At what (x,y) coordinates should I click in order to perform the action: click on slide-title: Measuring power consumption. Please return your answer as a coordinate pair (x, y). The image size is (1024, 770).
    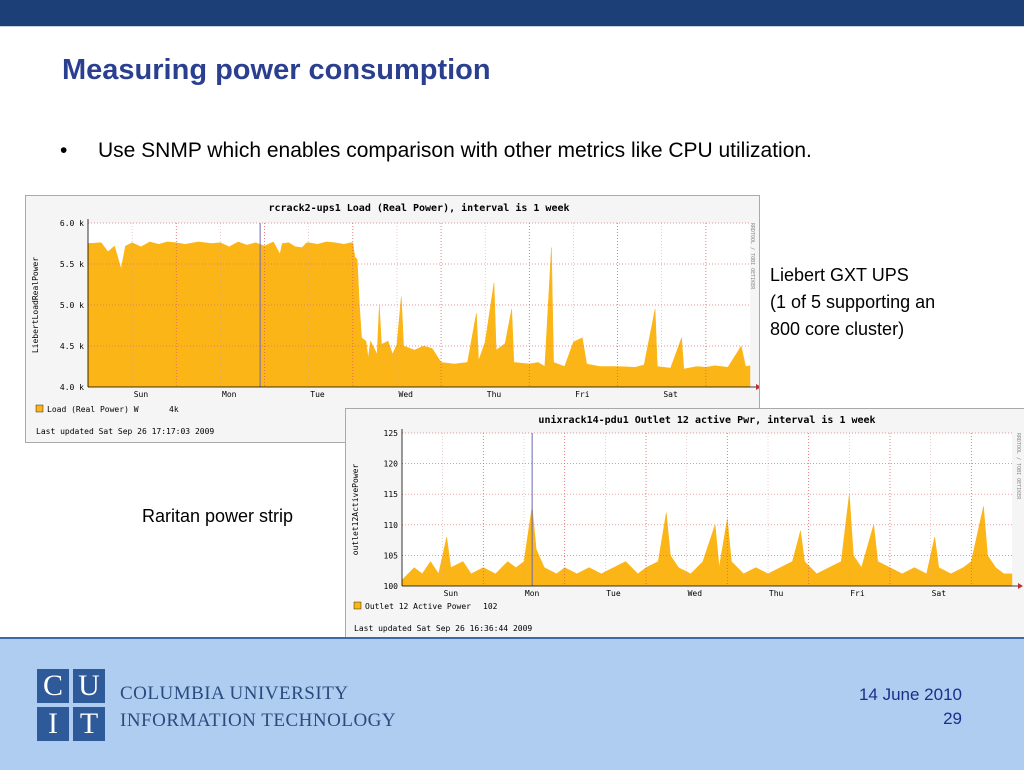
    Looking at the image, I should click on (276, 70).